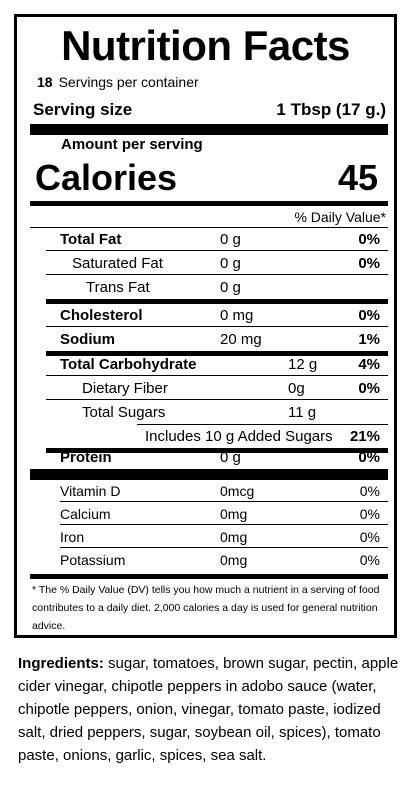 This screenshot has height=797, width=417. Describe the element at coordinates (124, 412) in the screenshot. I see `nutrient-name: Total Sugars` at that location.